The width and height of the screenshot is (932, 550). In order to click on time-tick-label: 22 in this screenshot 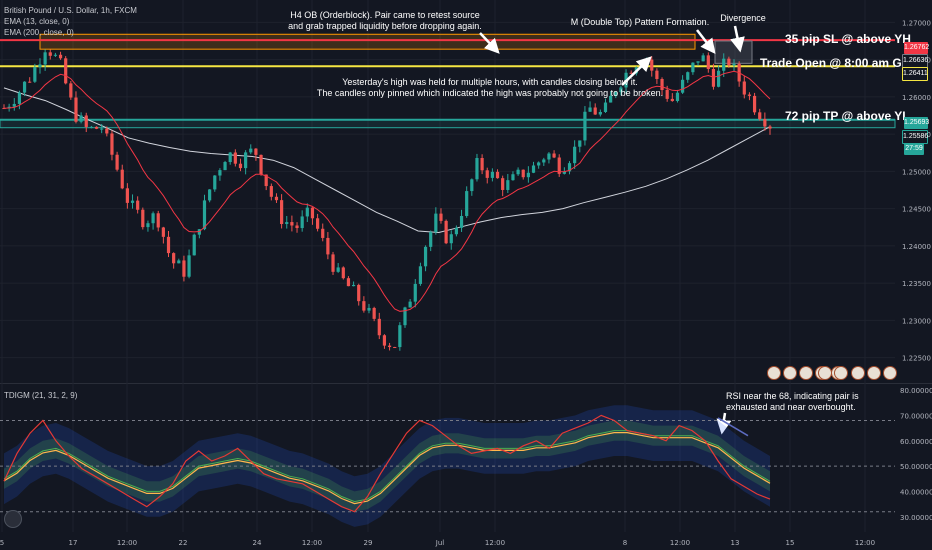, I will do `click(183, 543)`.